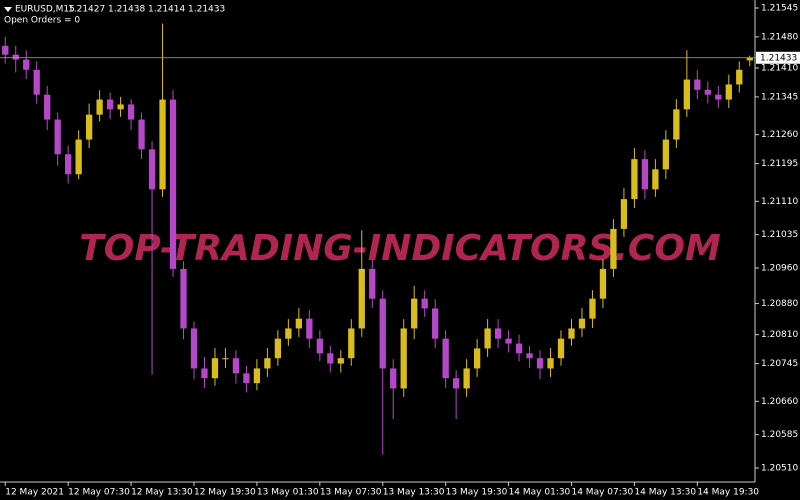 Image resolution: width=800 pixels, height=500 pixels. Describe the element at coordinates (779, 37) in the screenshot. I see `y-tick-label: 1.21480` at that location.